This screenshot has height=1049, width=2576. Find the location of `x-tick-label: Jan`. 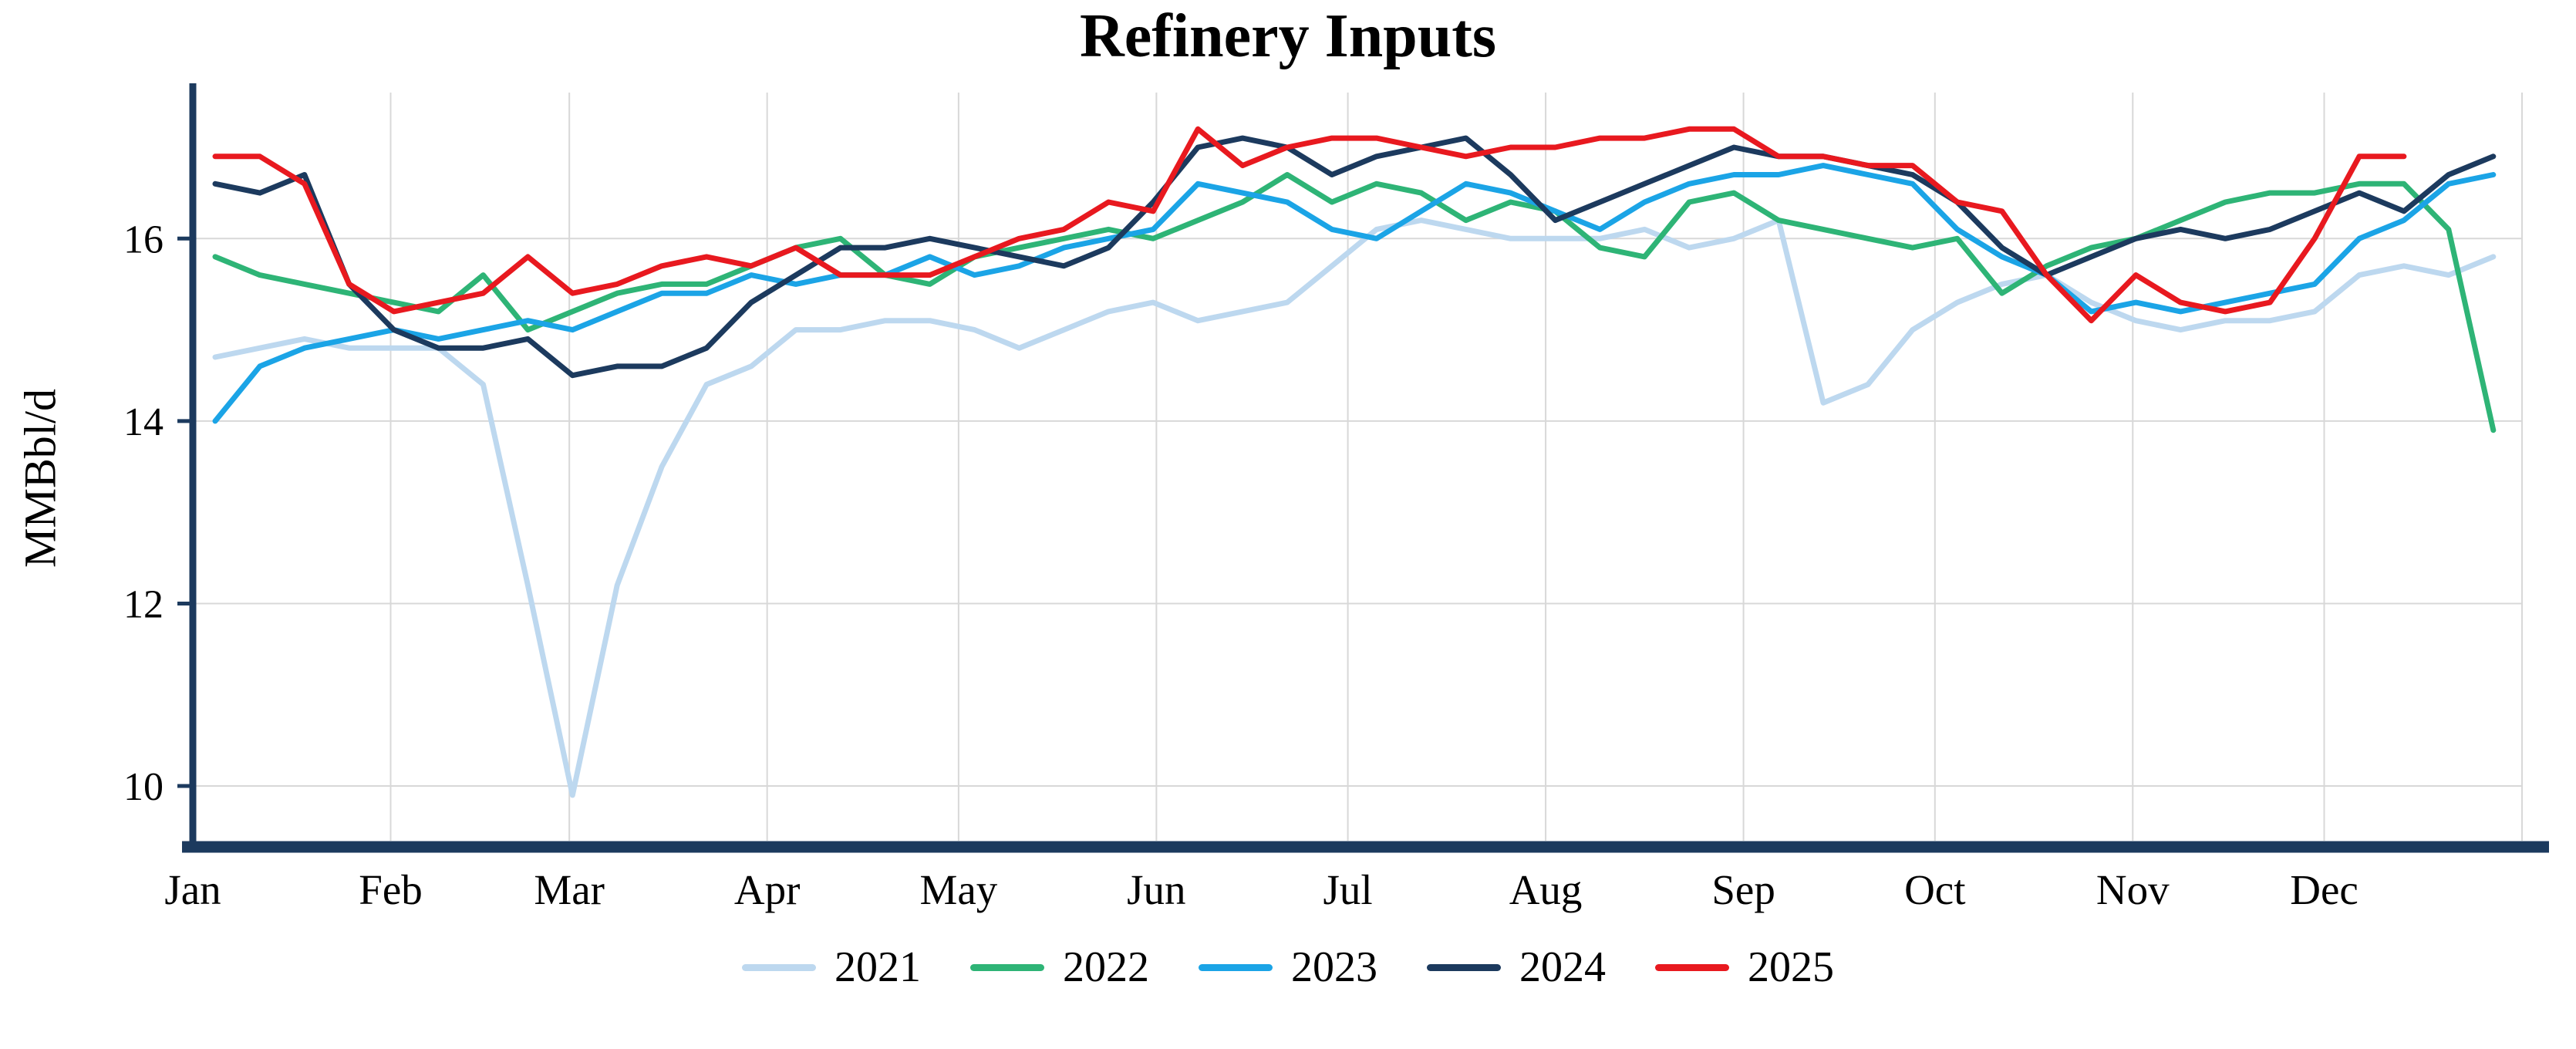

x-tick-label: Jan is located at coordinates (192, 890).